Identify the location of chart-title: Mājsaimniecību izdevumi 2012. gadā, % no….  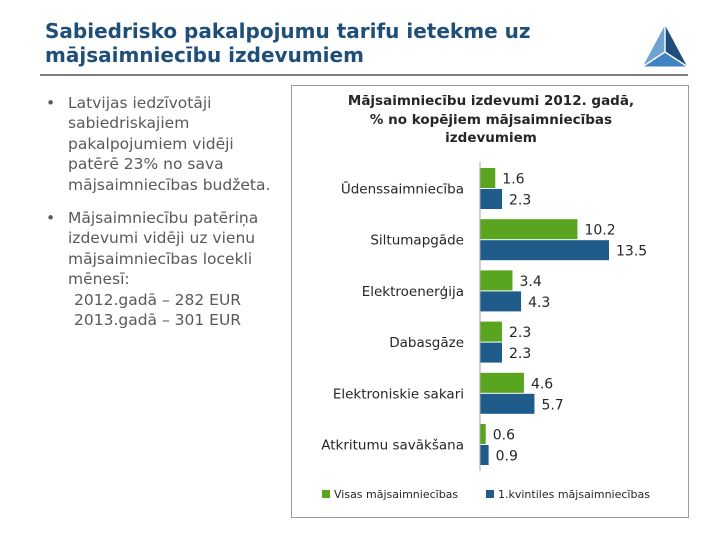
(491, 120).